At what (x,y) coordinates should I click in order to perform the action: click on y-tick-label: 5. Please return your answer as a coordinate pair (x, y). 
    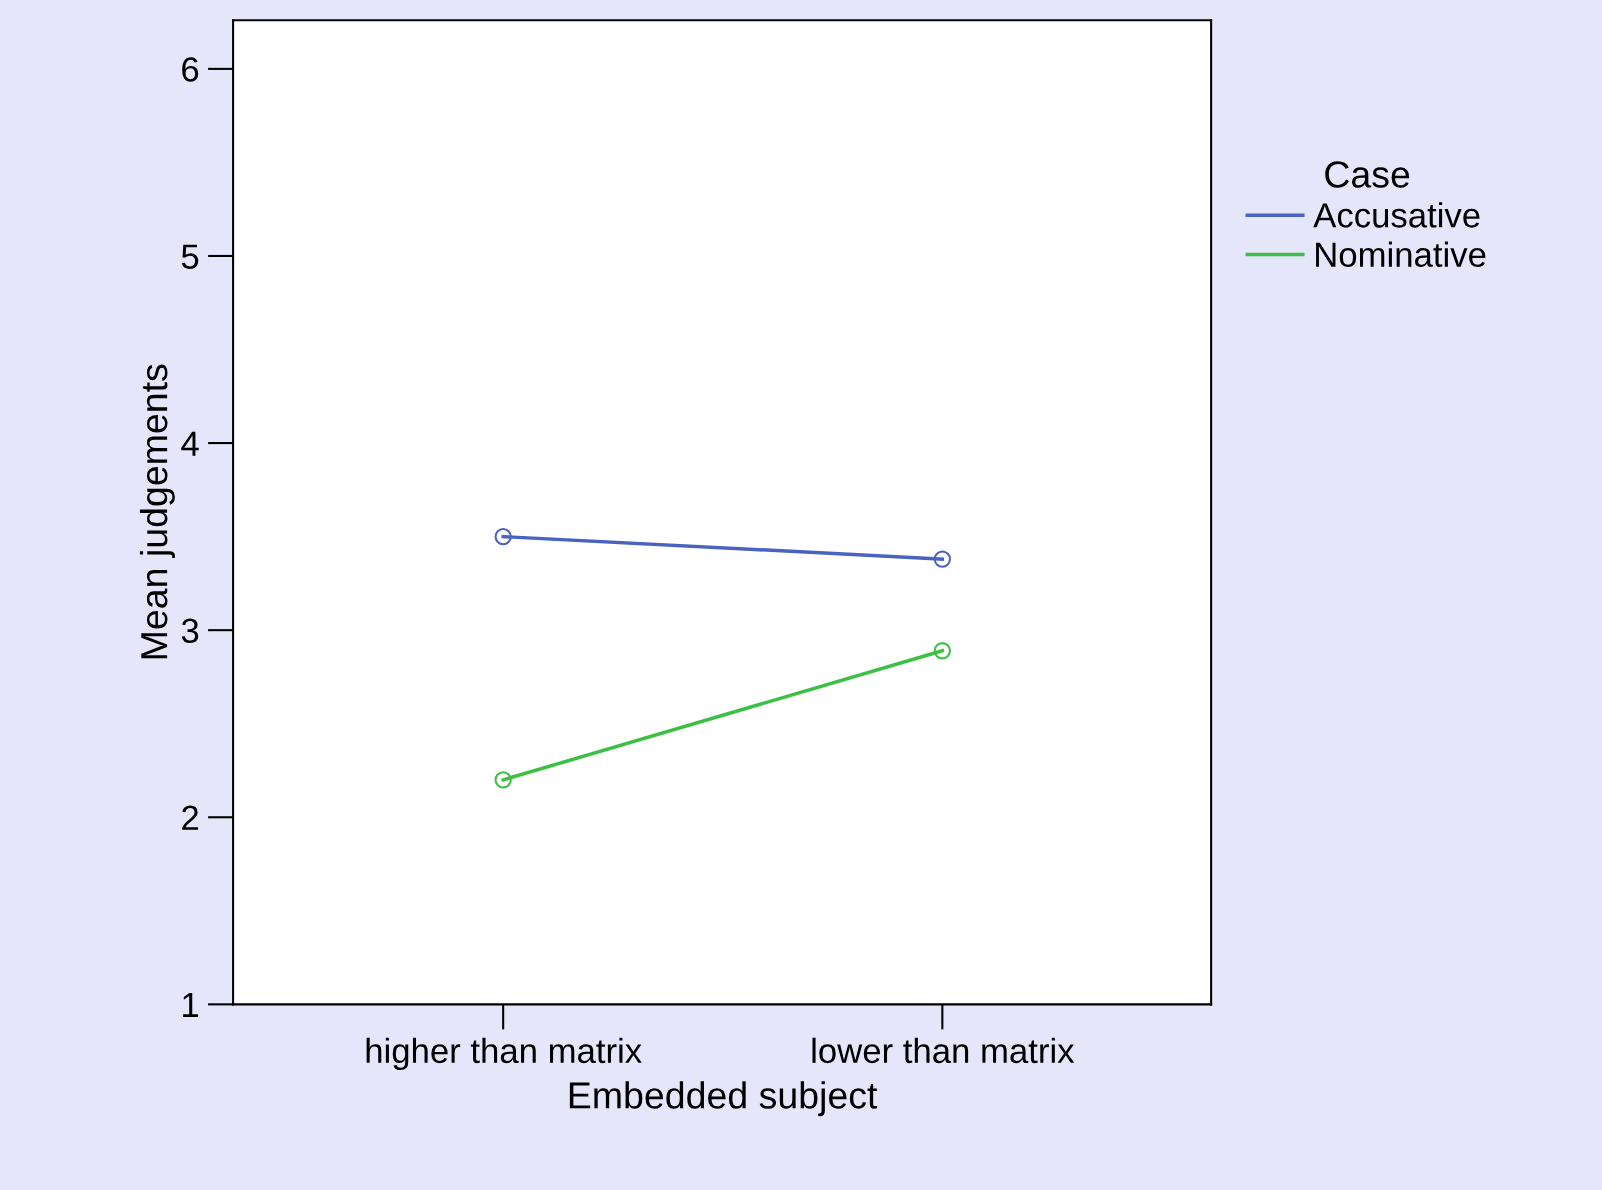
    Looking at the image, I should click on (190, 256).